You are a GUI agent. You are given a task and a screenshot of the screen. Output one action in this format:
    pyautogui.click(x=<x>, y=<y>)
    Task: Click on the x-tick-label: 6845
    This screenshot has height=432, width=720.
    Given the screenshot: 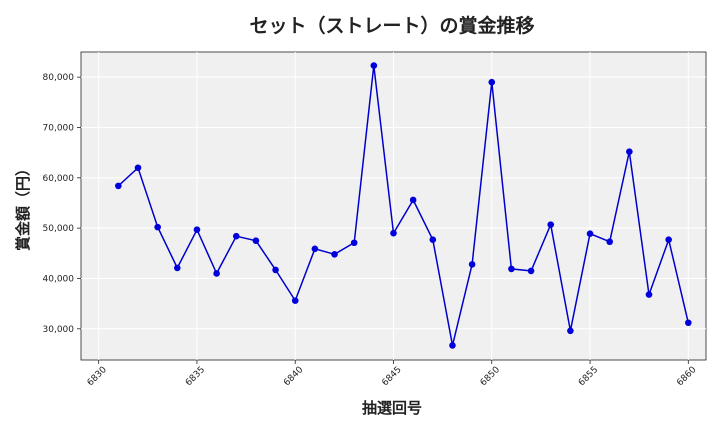 What is the action you would take?
    pyautogui.click(x=391, y=376)
    